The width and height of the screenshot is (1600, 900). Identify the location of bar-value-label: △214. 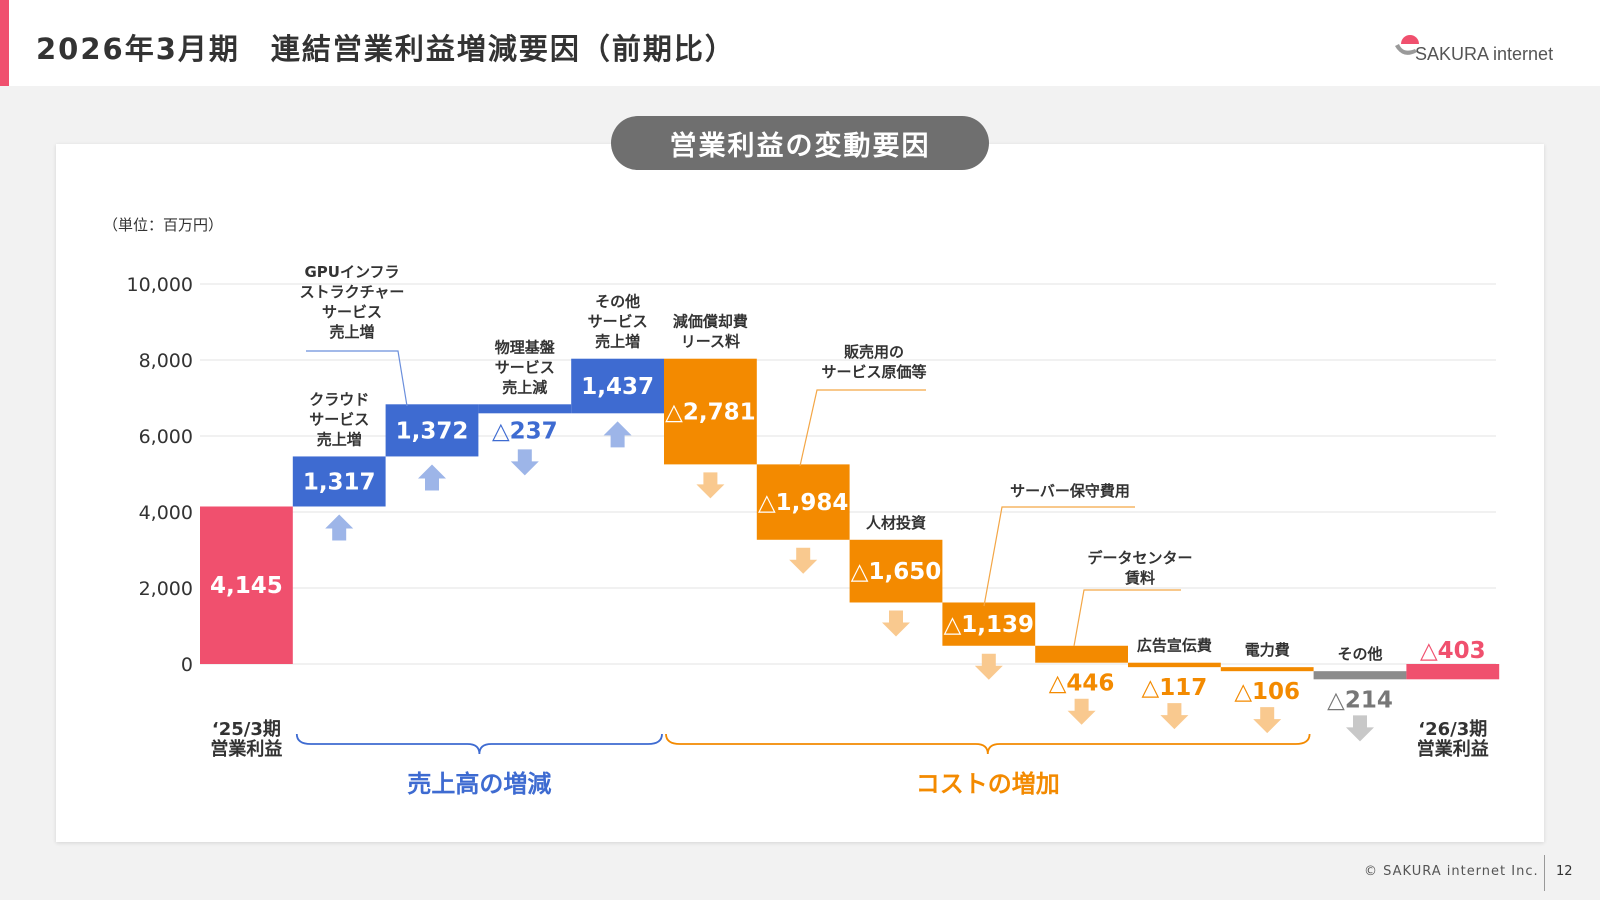
(1360, 700).